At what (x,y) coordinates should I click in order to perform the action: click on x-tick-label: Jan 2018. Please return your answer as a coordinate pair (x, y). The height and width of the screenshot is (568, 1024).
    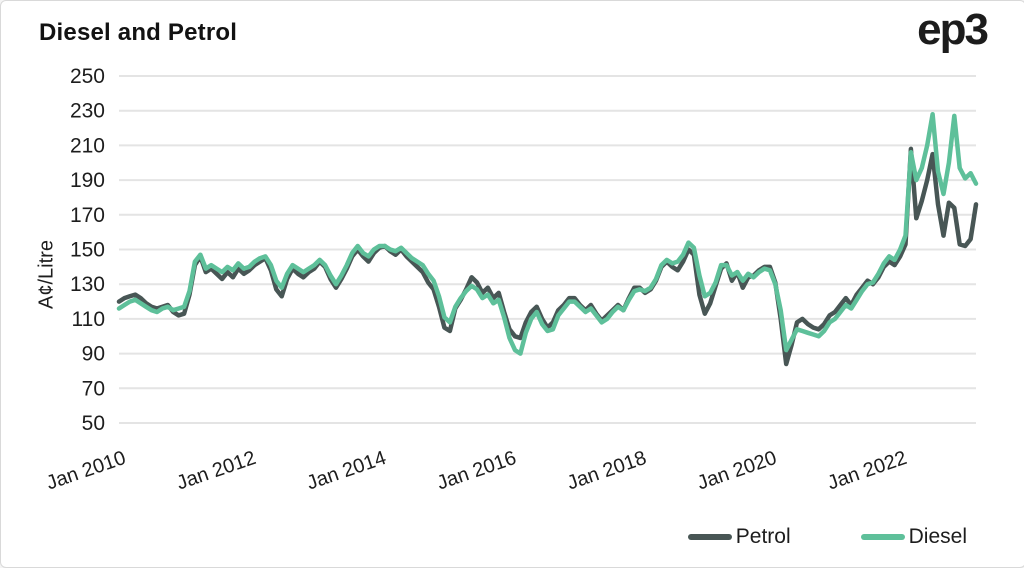
    Looking at the image, I should click on (606, 471).